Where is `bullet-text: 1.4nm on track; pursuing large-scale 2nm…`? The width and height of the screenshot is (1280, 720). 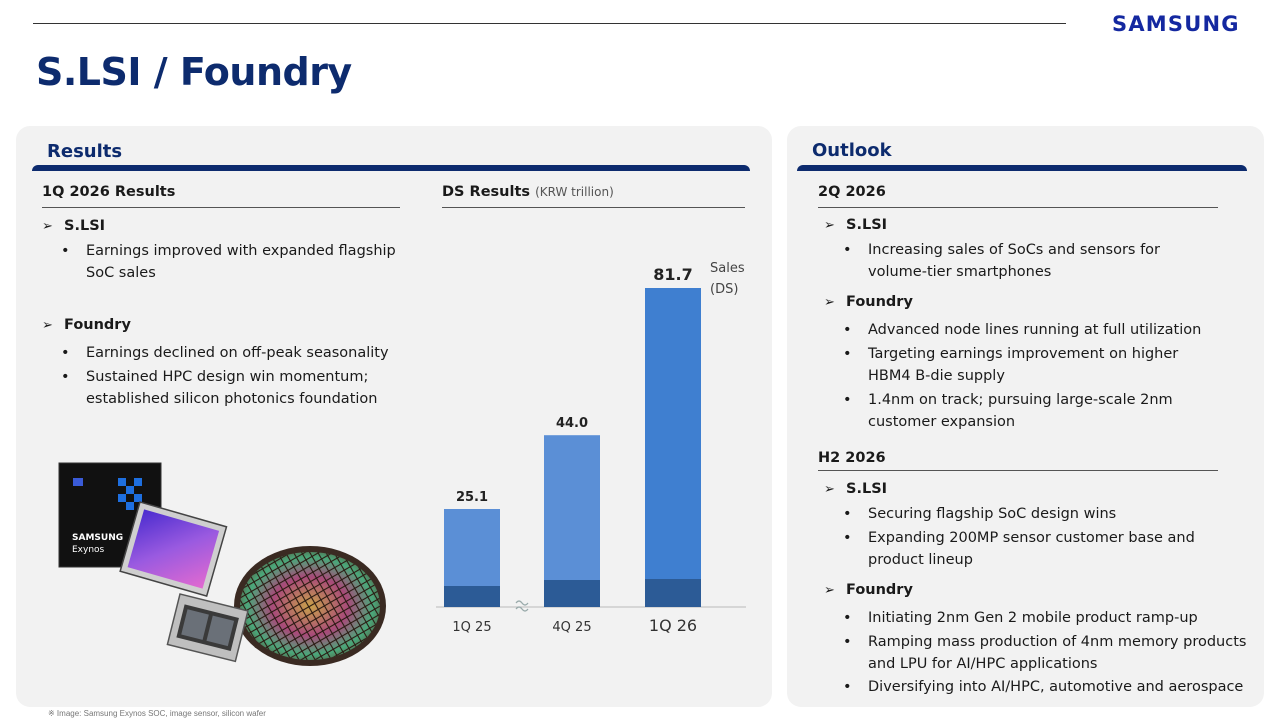 bullet-text: 1.4nm on track; pursuing large-scale 2nm… is located at coordinates (1020, 411).